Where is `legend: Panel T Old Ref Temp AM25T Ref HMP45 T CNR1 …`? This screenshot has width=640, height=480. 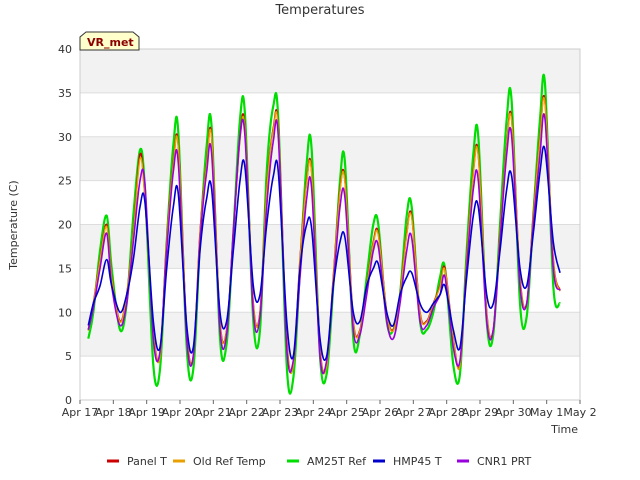
legend: Panel T Old Ref Temp AM25T Ref HMP45 T CNR1 … is located at coordinates (319, 461).